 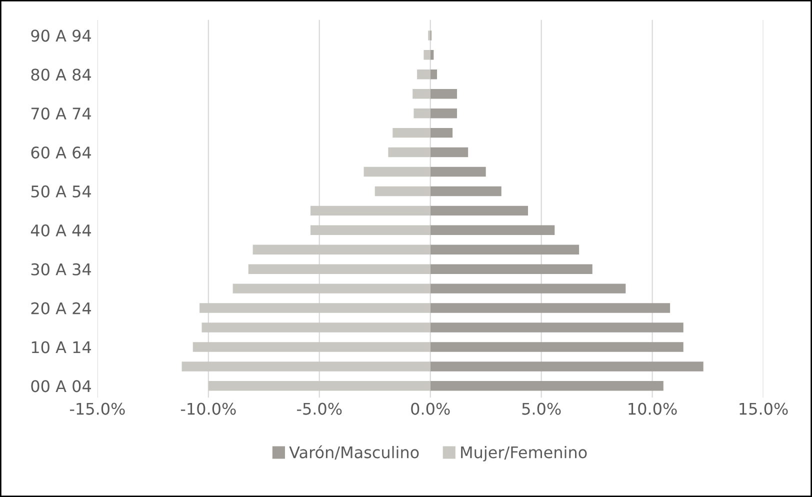 What do you see at coordinates (61, 152) in the screenshot?
I see `y-tick-label: 60 A 64` at bounding box center [61, 152].